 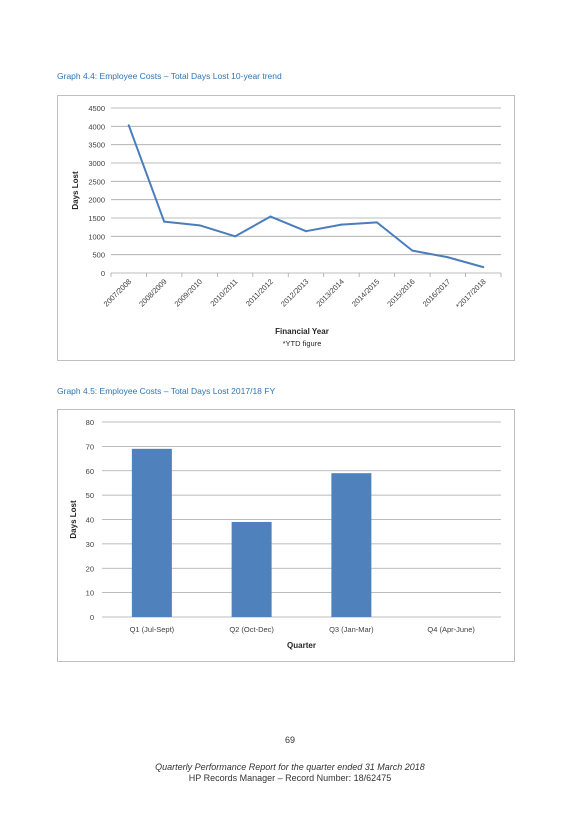 I want to click on x-tick-label: 2010/2011, so click(x=223, y=292).